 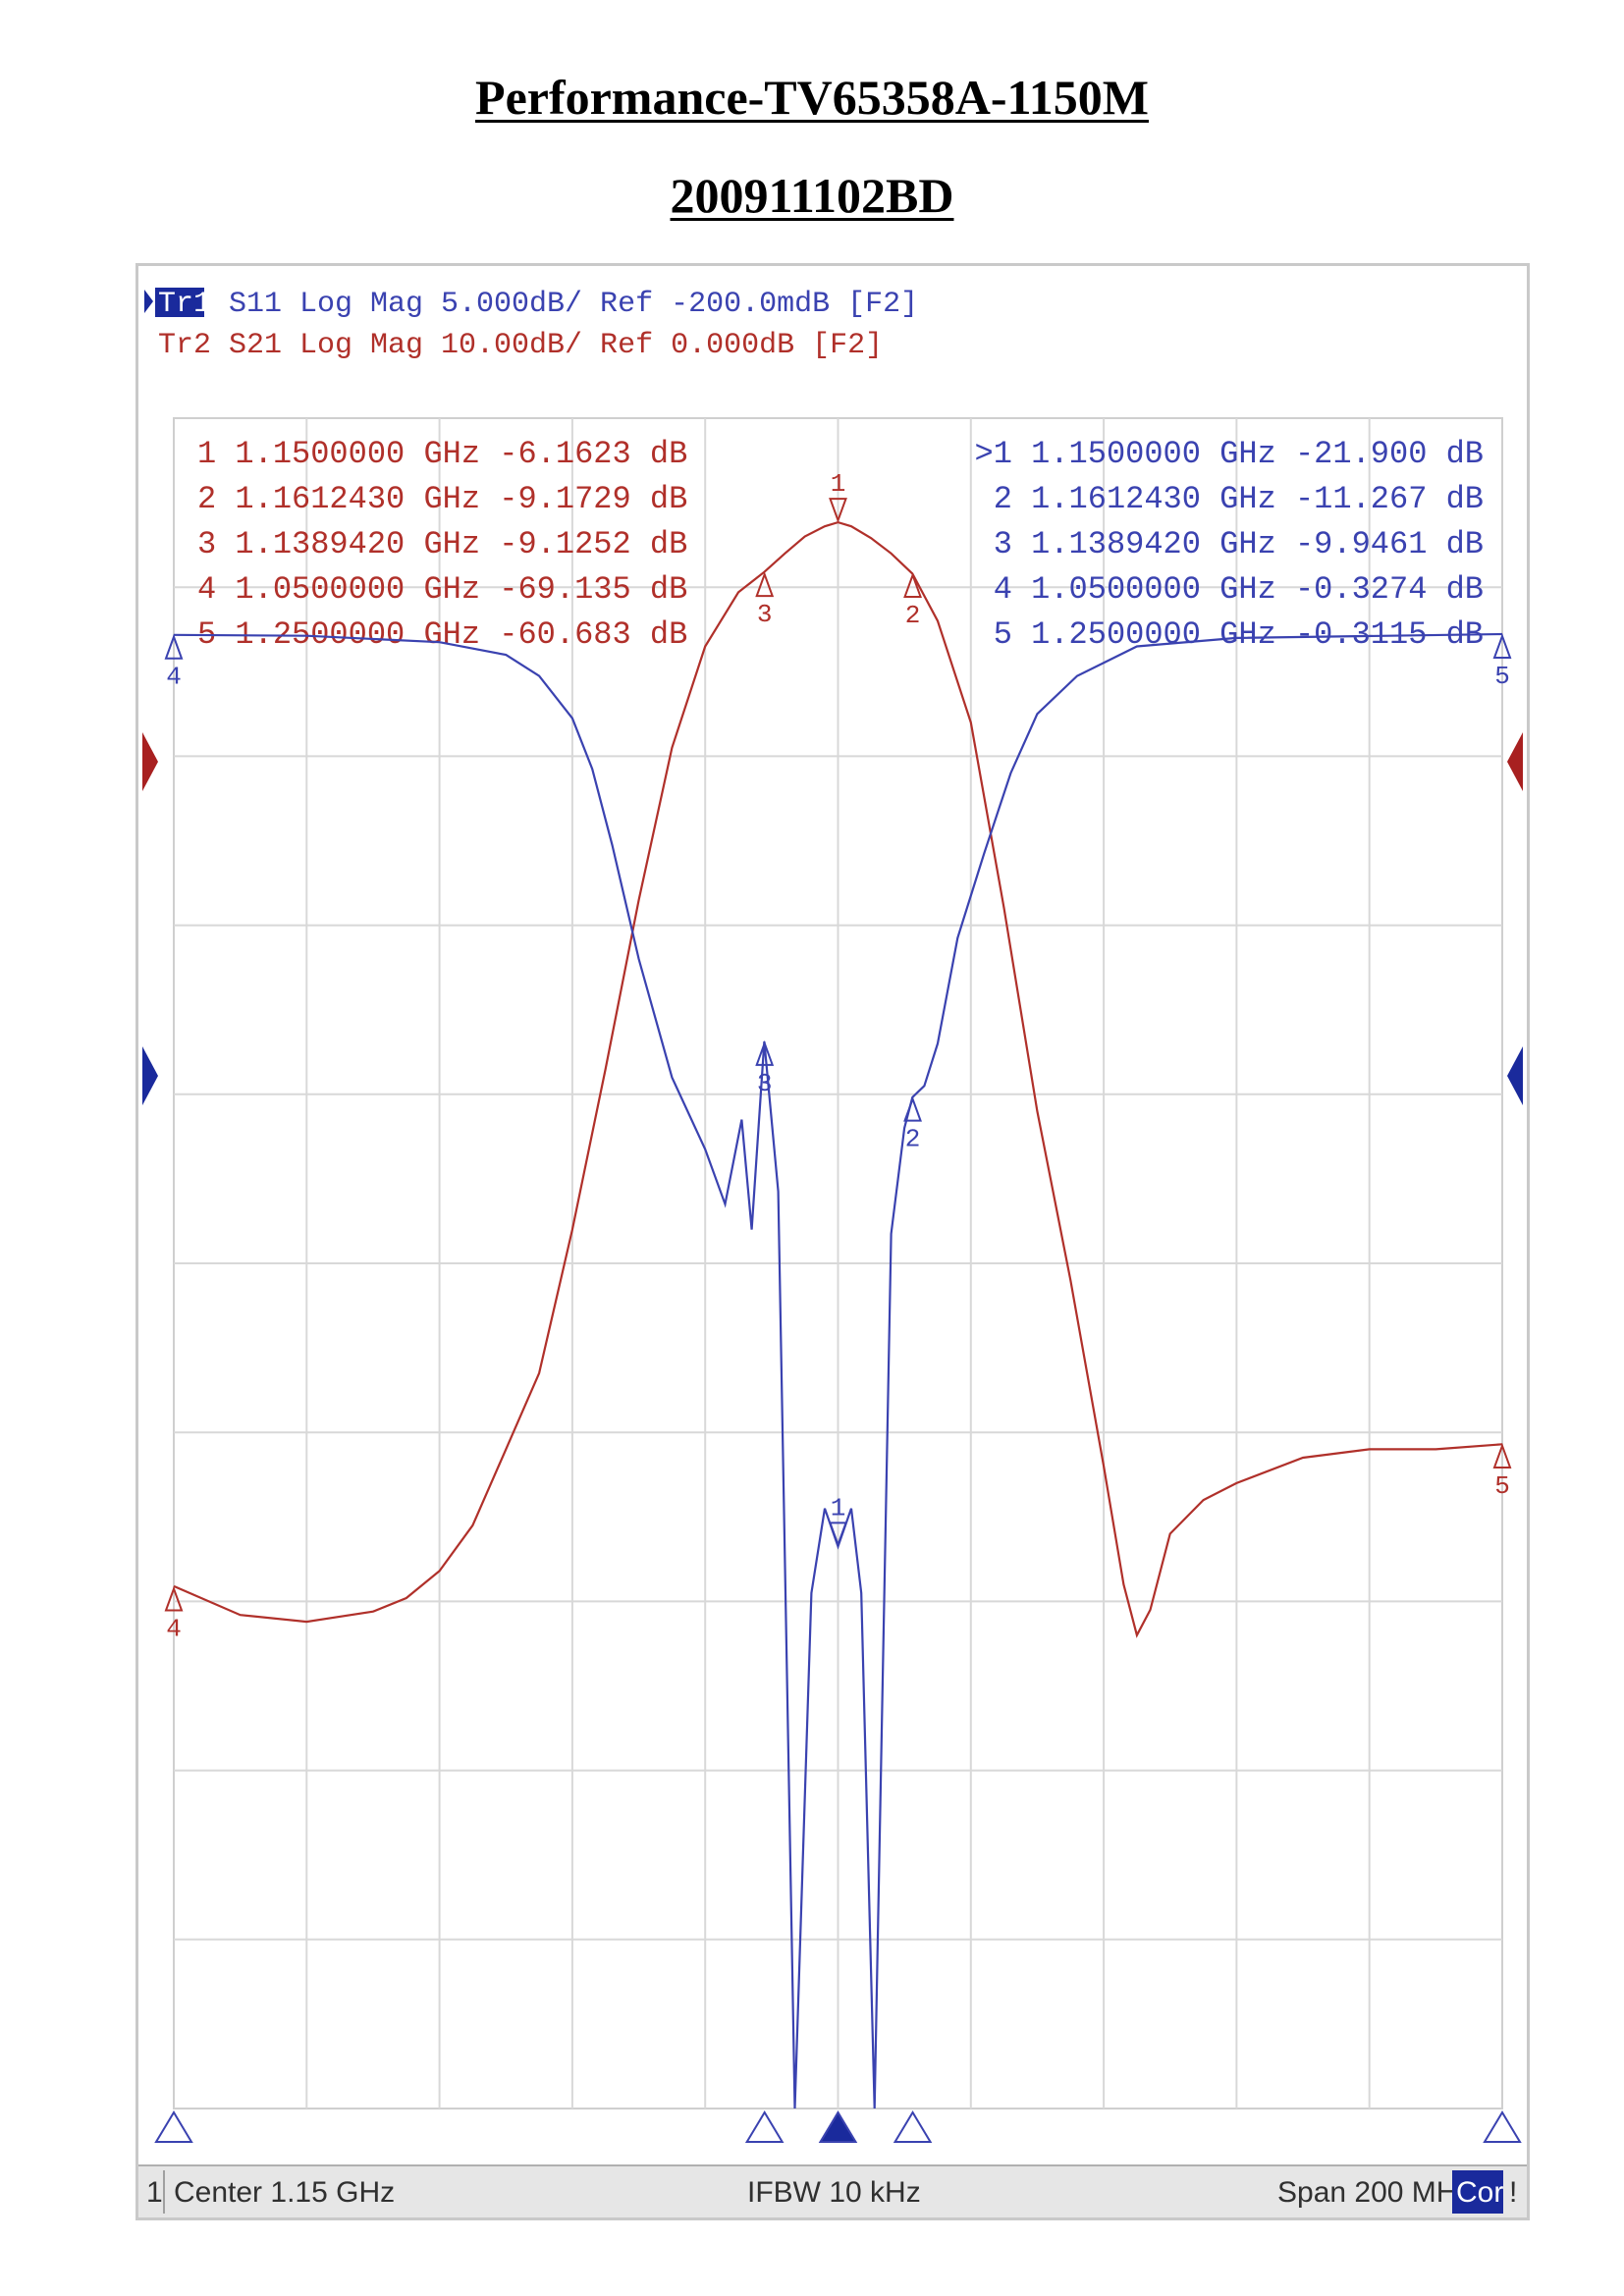 What do you see at coordinates (1239, 590) in the screenshot?
I see `marker-row-s11: 4 1.0500000 GHz -0.3274 dB` at bounding box center [1239, 590].